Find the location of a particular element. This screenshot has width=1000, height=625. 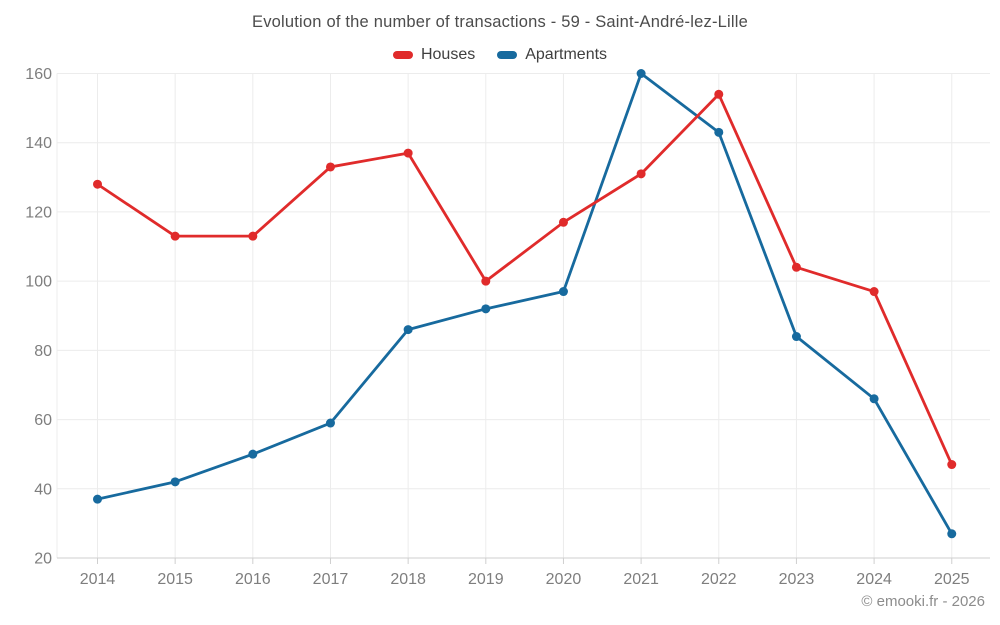

x-axis-tick-label: 2022 is located at coordinates (719, 579).